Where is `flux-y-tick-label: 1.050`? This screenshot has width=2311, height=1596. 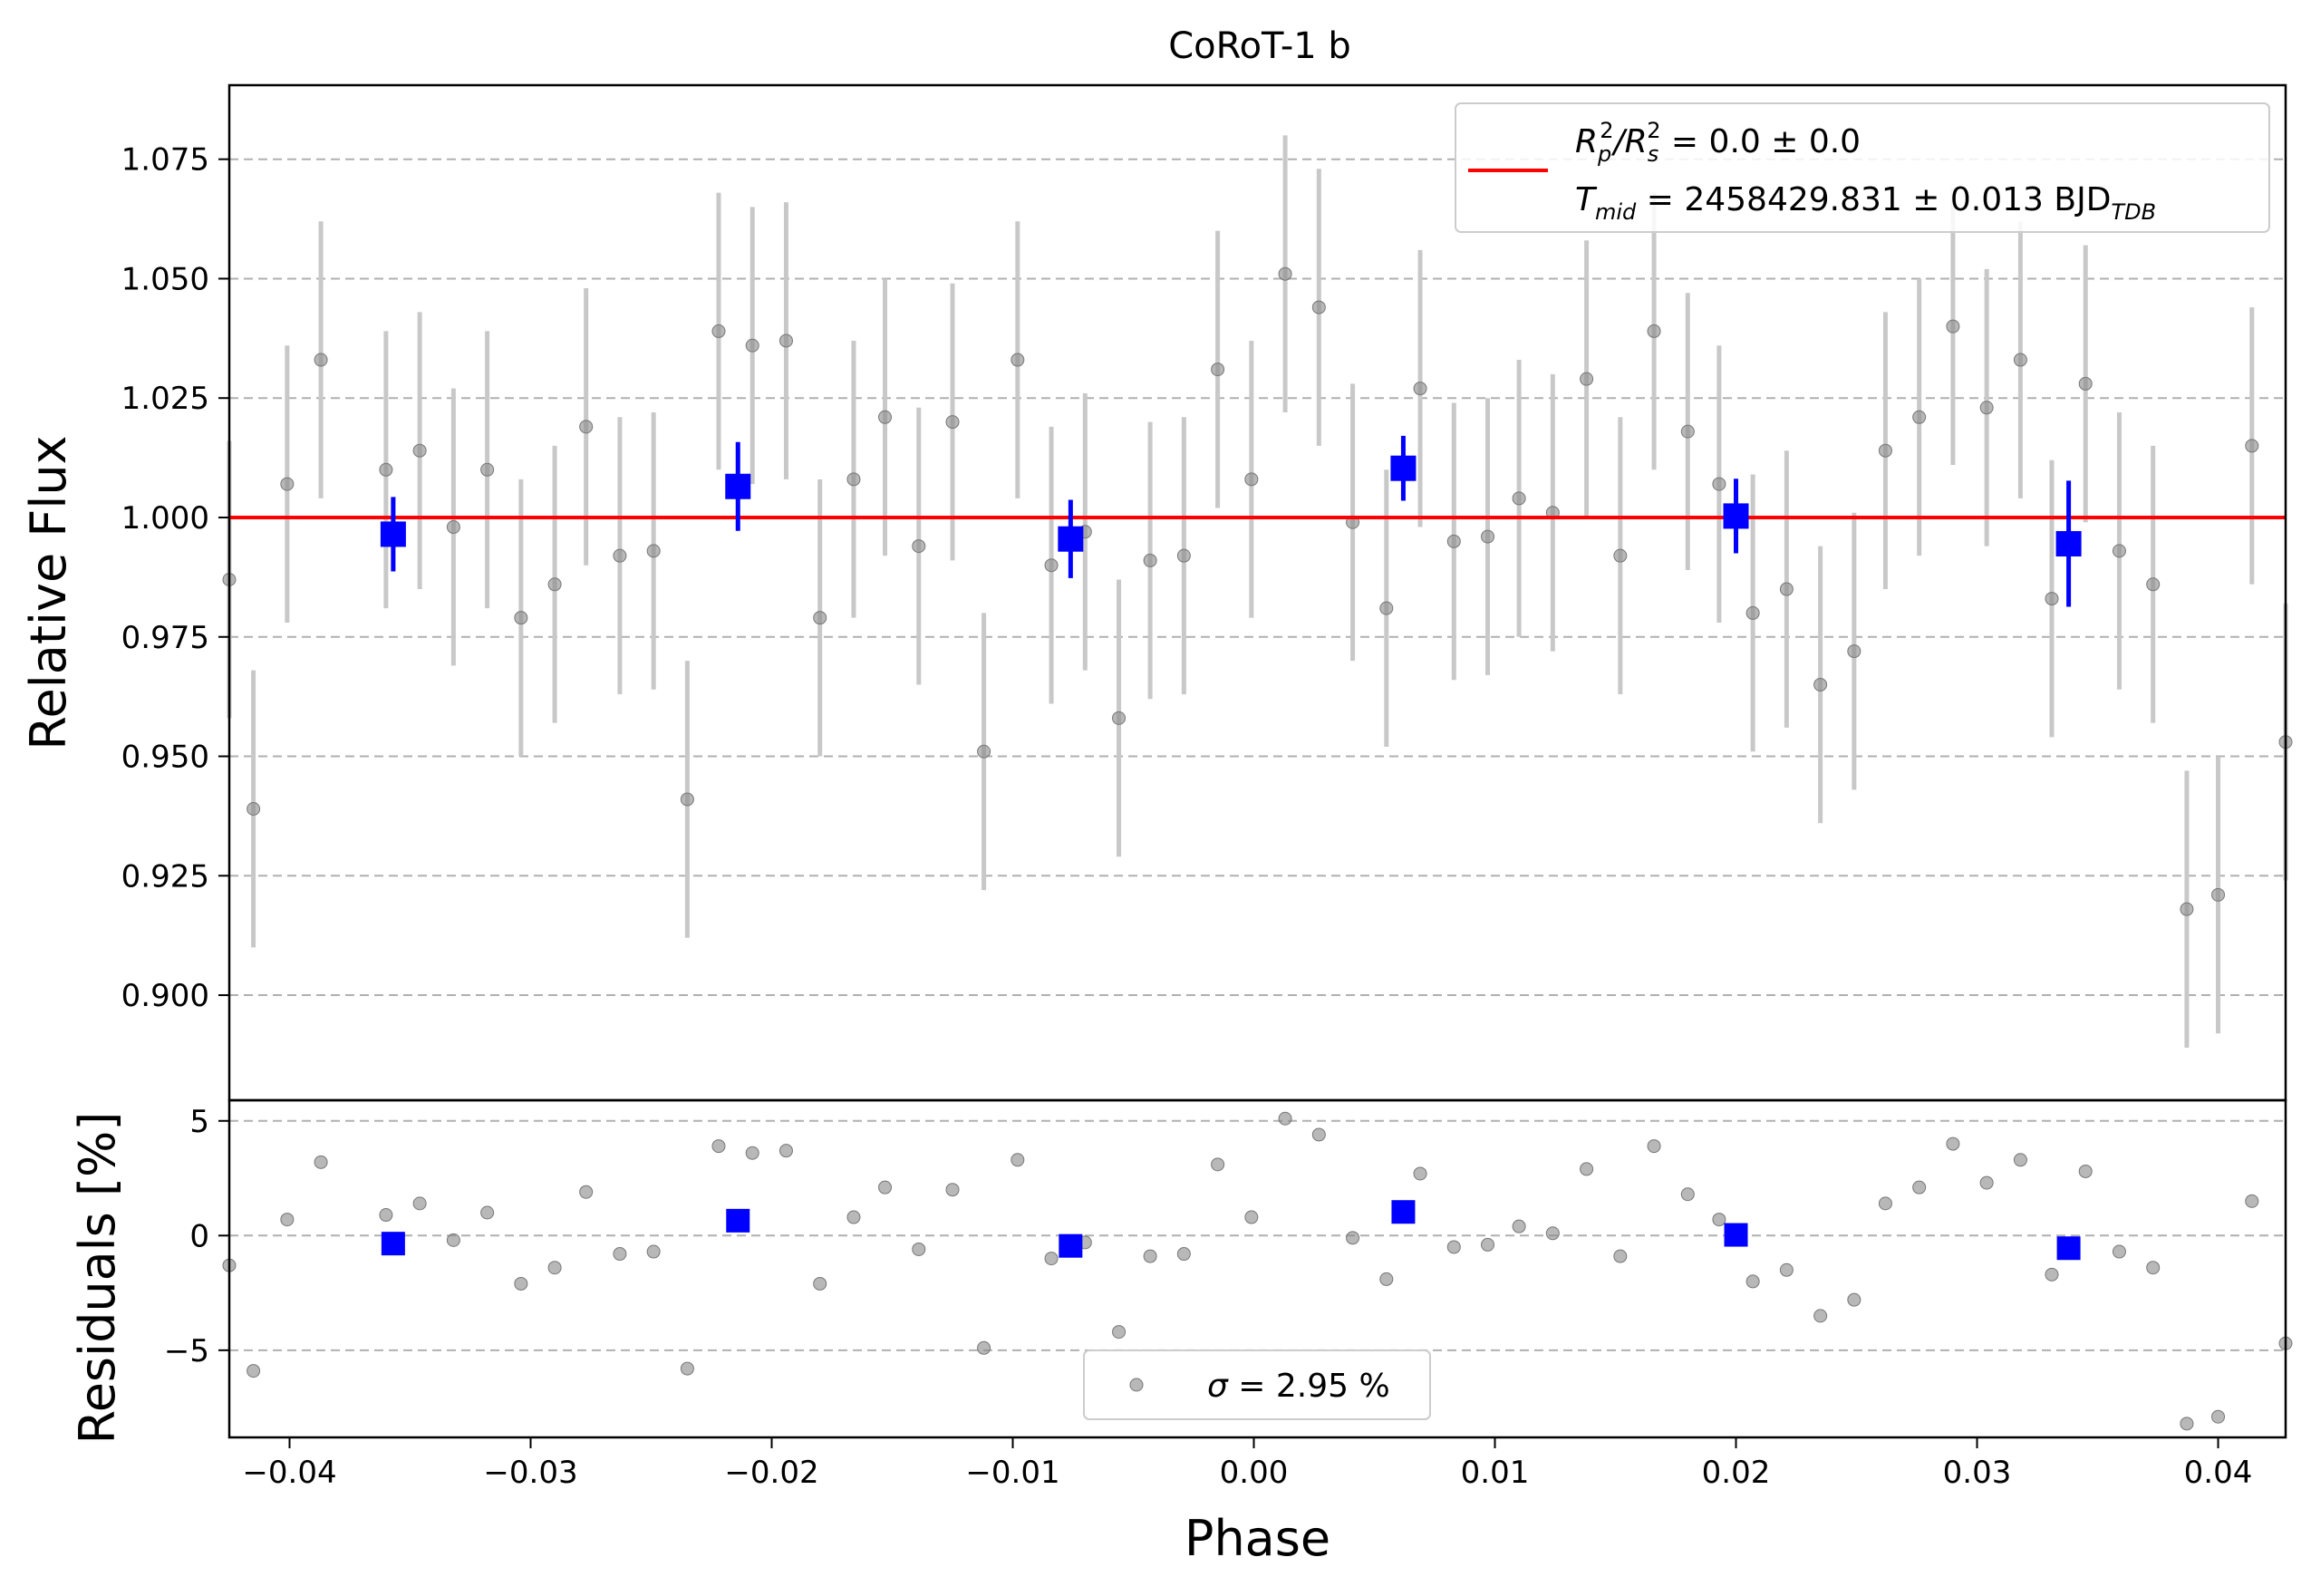
flux-y-tick-label: 1.050 is located at coordinates (165, 279).